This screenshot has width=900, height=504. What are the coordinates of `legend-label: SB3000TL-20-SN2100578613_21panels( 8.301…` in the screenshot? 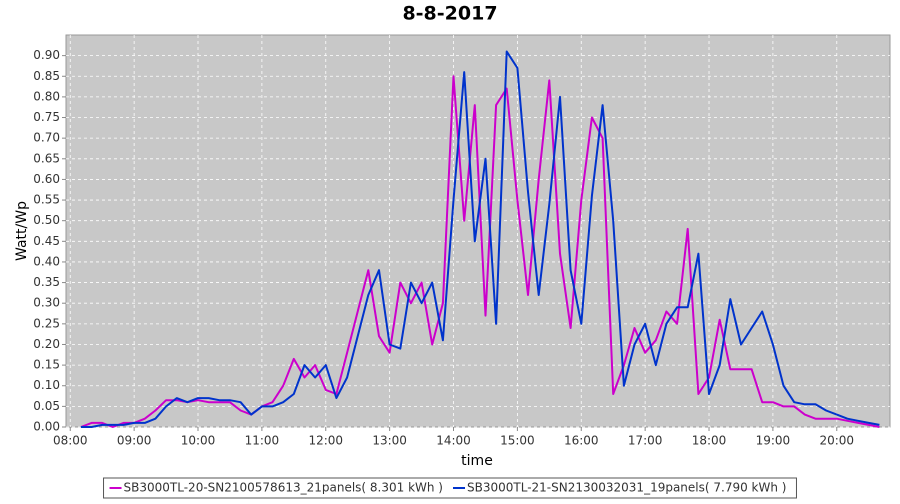 It's located at (283, 488).